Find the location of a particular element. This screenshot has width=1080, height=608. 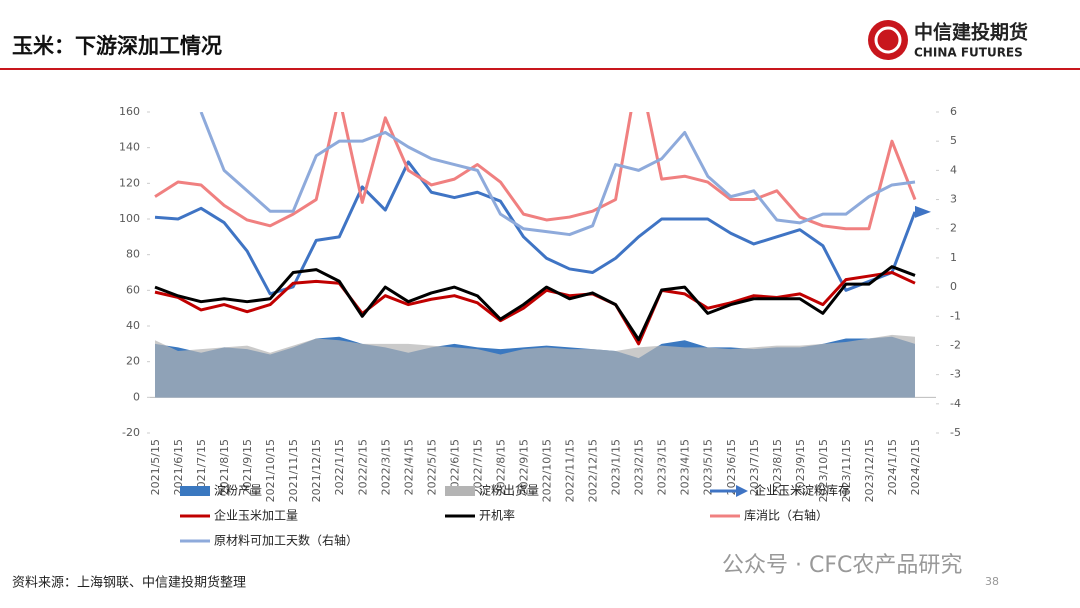

x-tick-label: 2022/12/15 is located at coordinates (593, 470).